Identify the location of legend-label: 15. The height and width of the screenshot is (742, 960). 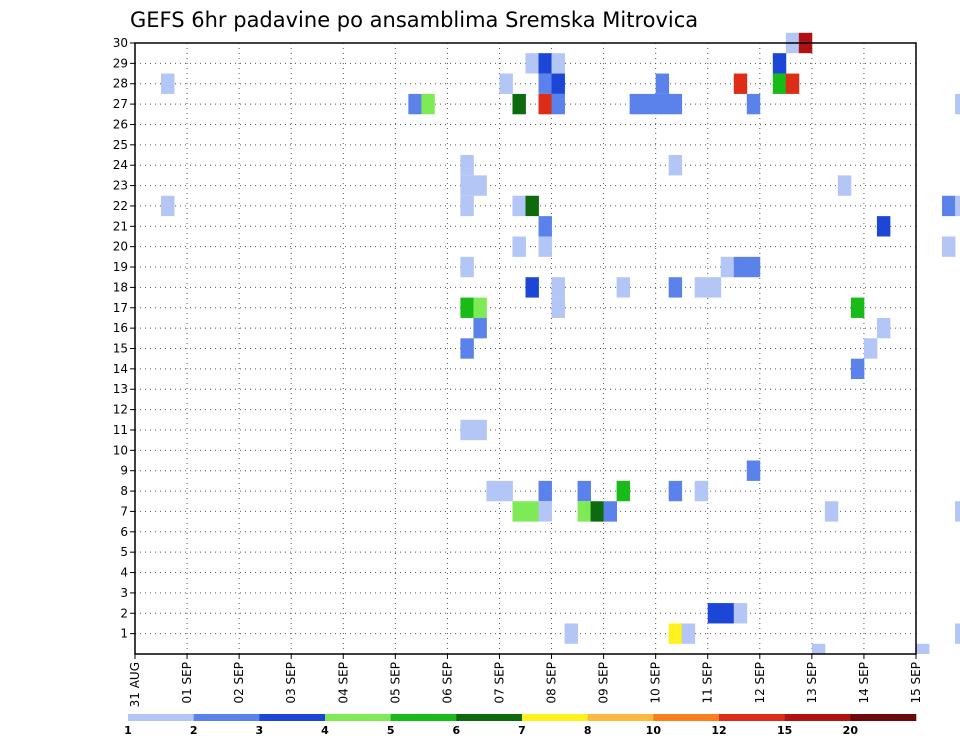
(784, 730).